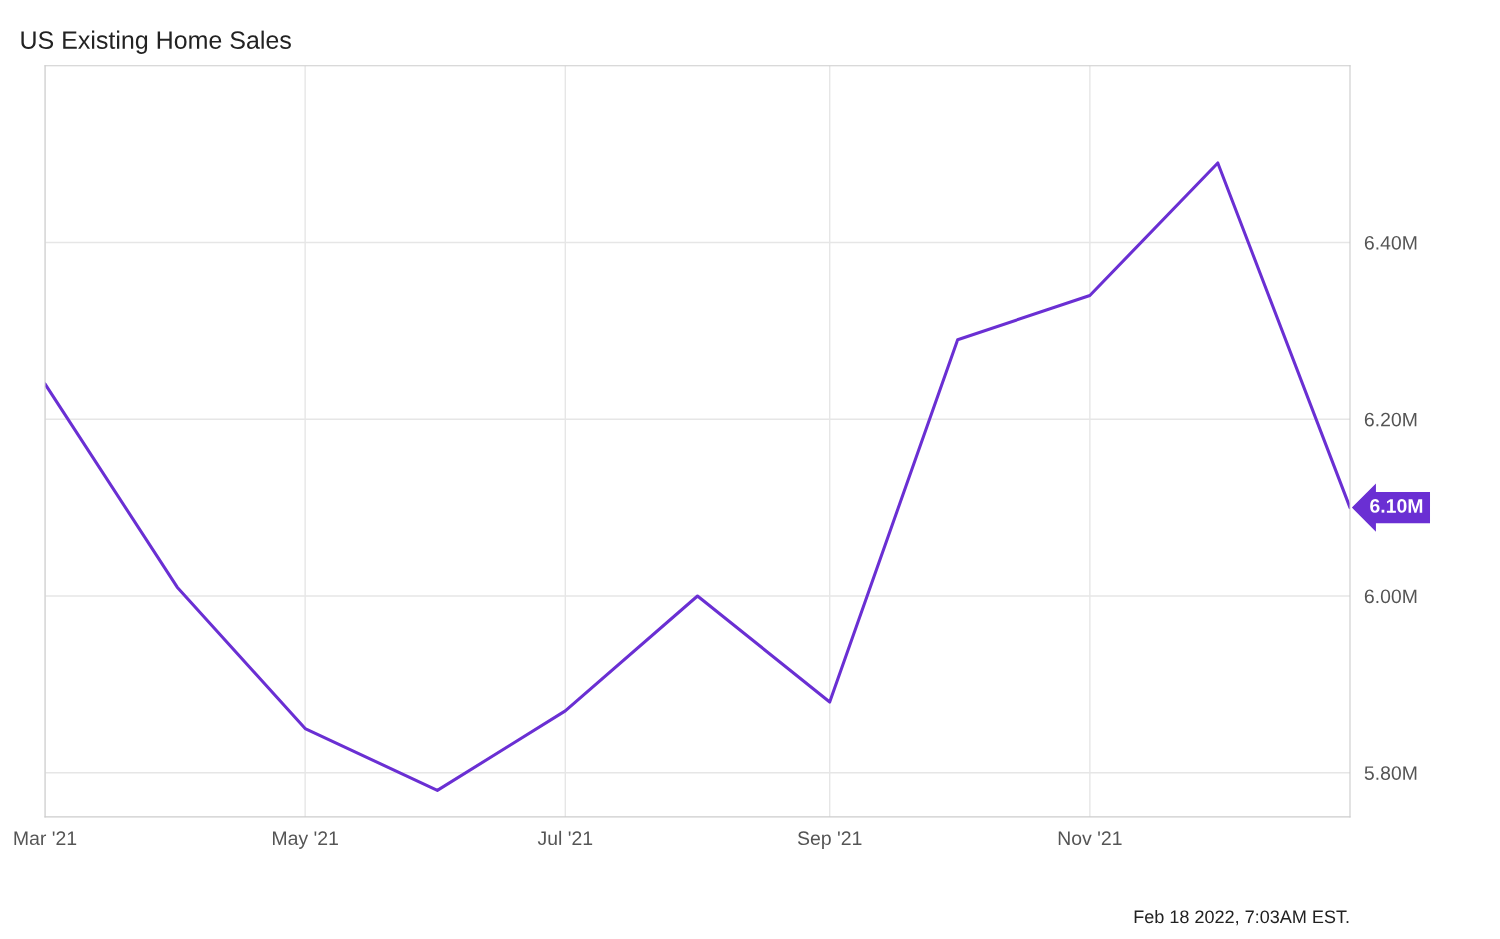 The width and height of the screenshot is (1500, 939). Describe the element at coordinates (1390, 242) in the screenshot. I see `y-tick-label: 6.40M` at that location.